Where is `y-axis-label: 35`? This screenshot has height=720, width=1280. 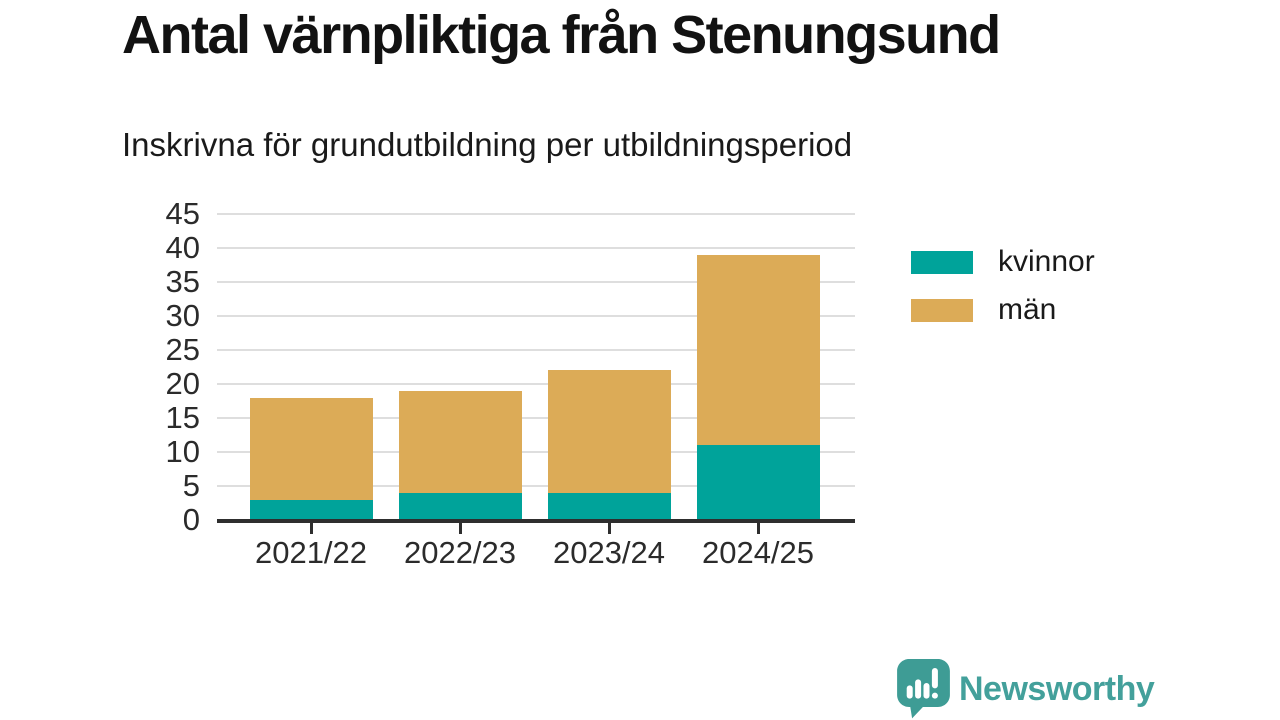
y-axis-label: 35 is located at coordinates (182, 281).